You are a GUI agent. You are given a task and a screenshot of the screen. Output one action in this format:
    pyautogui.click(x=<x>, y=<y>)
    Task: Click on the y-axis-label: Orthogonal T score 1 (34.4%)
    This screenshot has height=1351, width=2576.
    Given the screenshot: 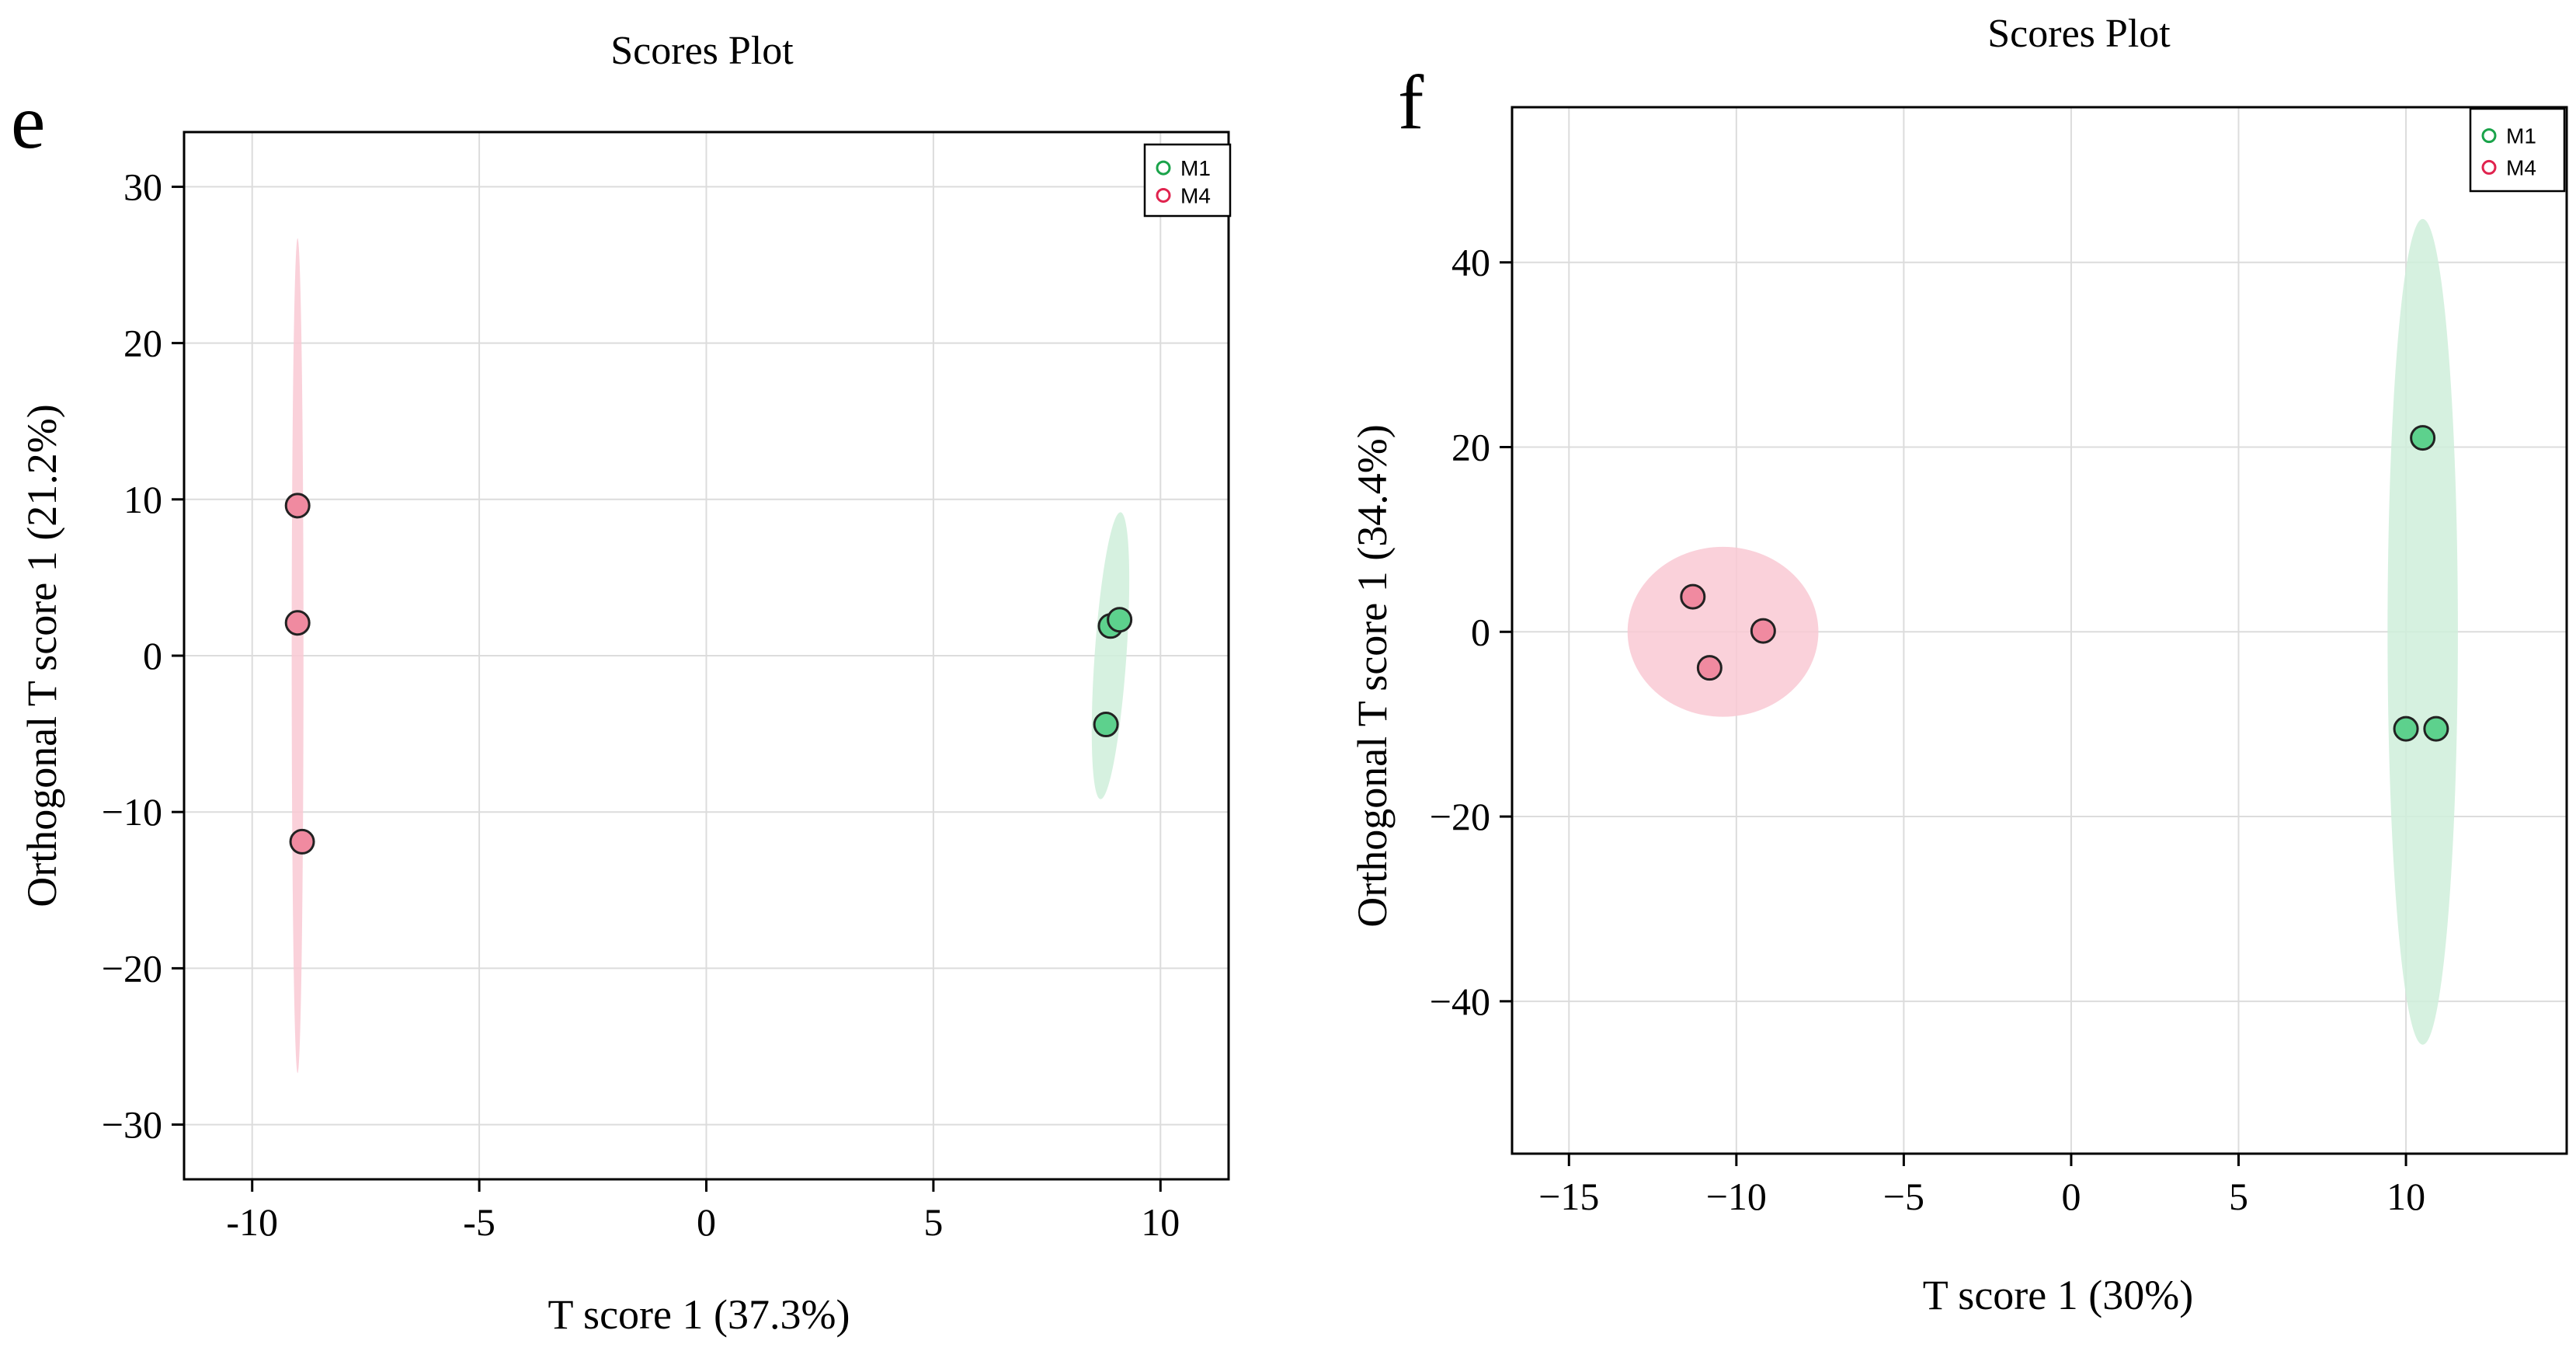 What is the action you would take?
    pyautogui.click(x=1372, y=675)
    